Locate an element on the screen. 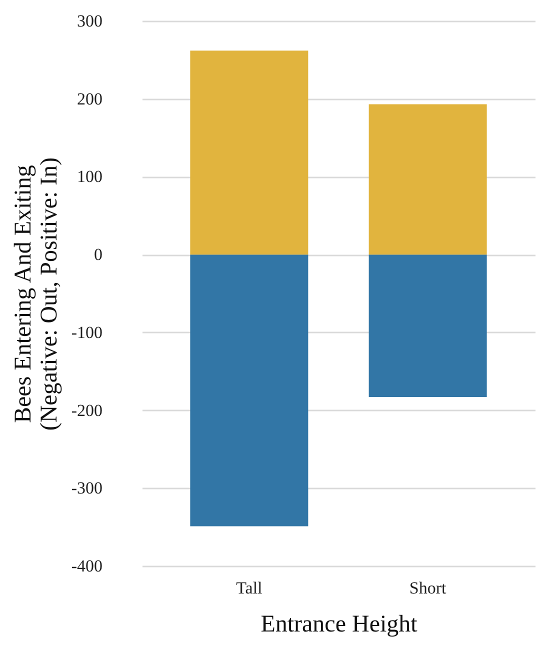  x-axis-title: Entrance Height is located at coordinates (339, 625).